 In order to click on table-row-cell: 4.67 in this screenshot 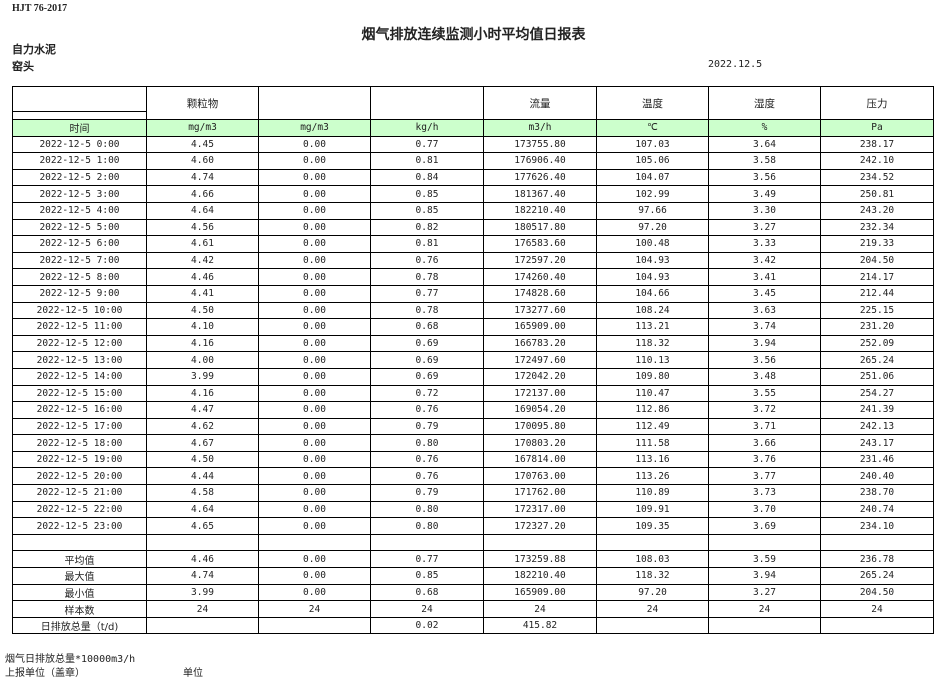, I will do `click(202, 443)`.